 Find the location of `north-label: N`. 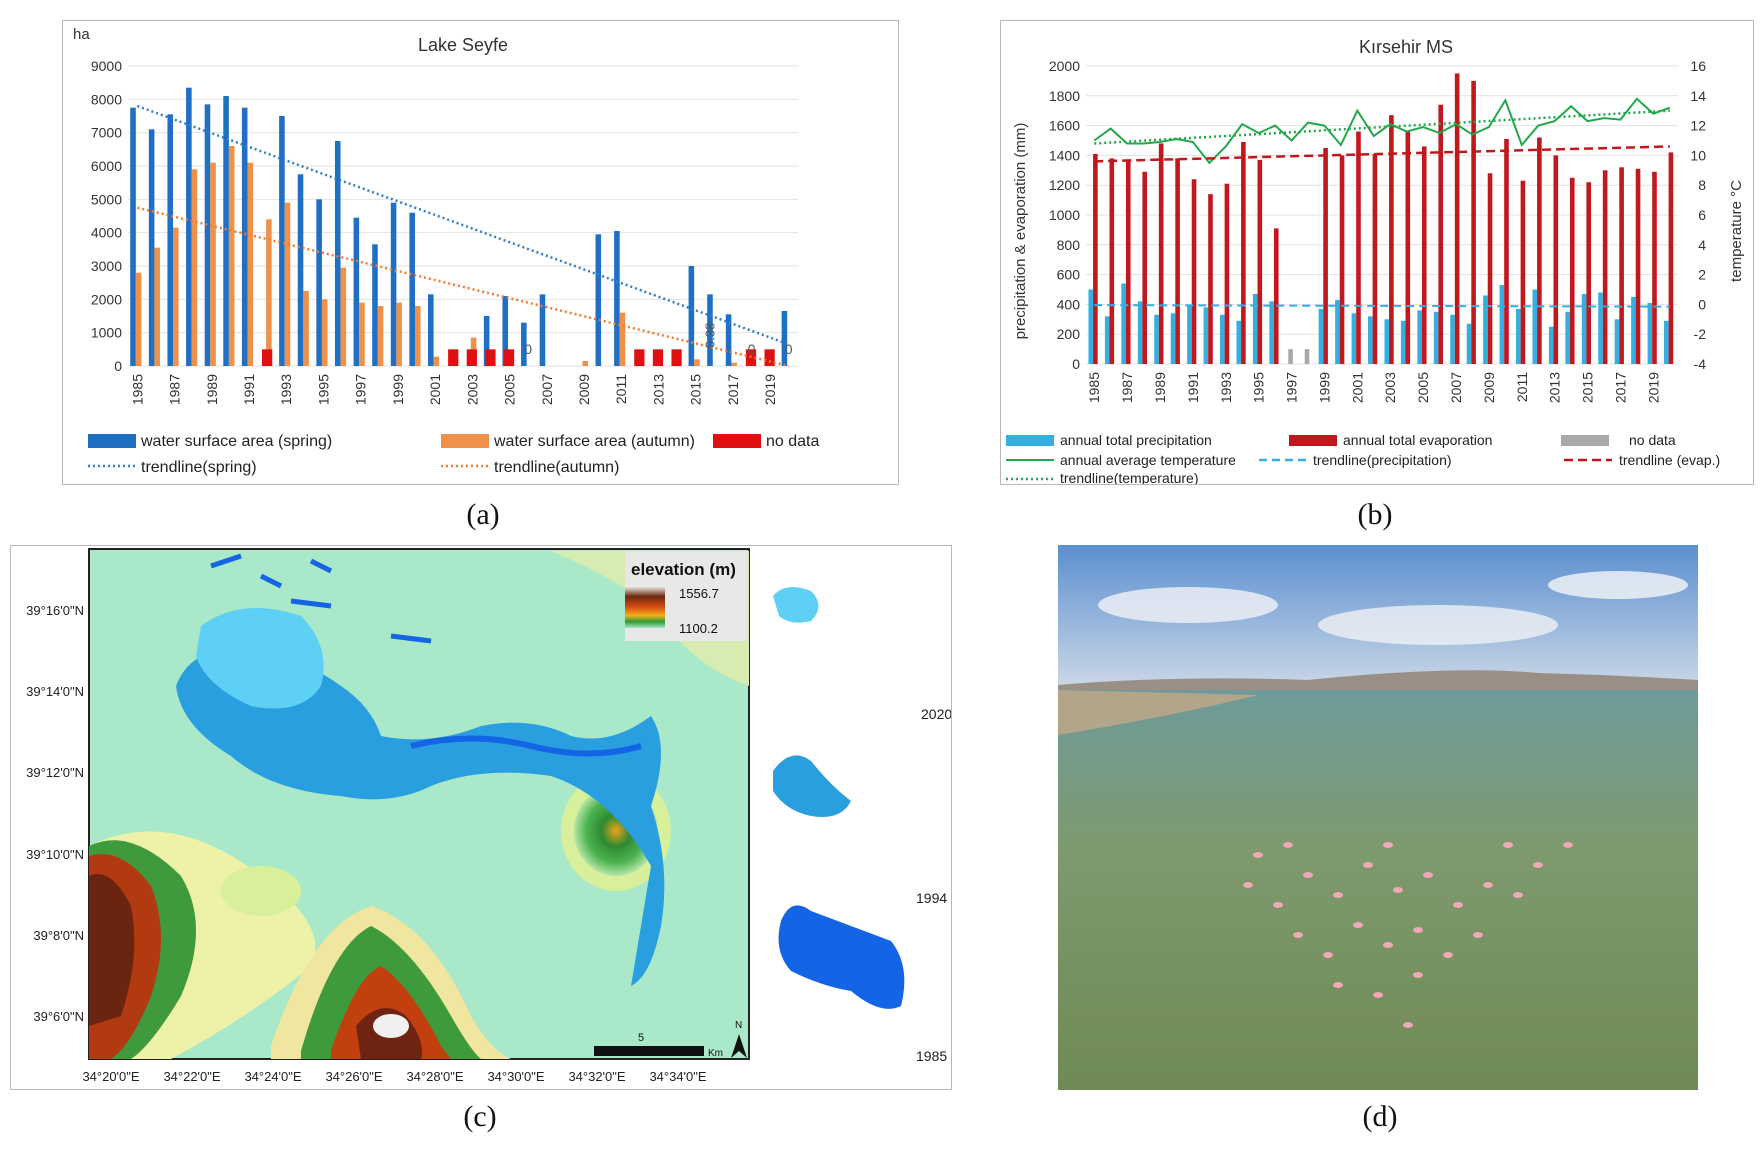

north-label: N is located at coordinates (738, 1025).